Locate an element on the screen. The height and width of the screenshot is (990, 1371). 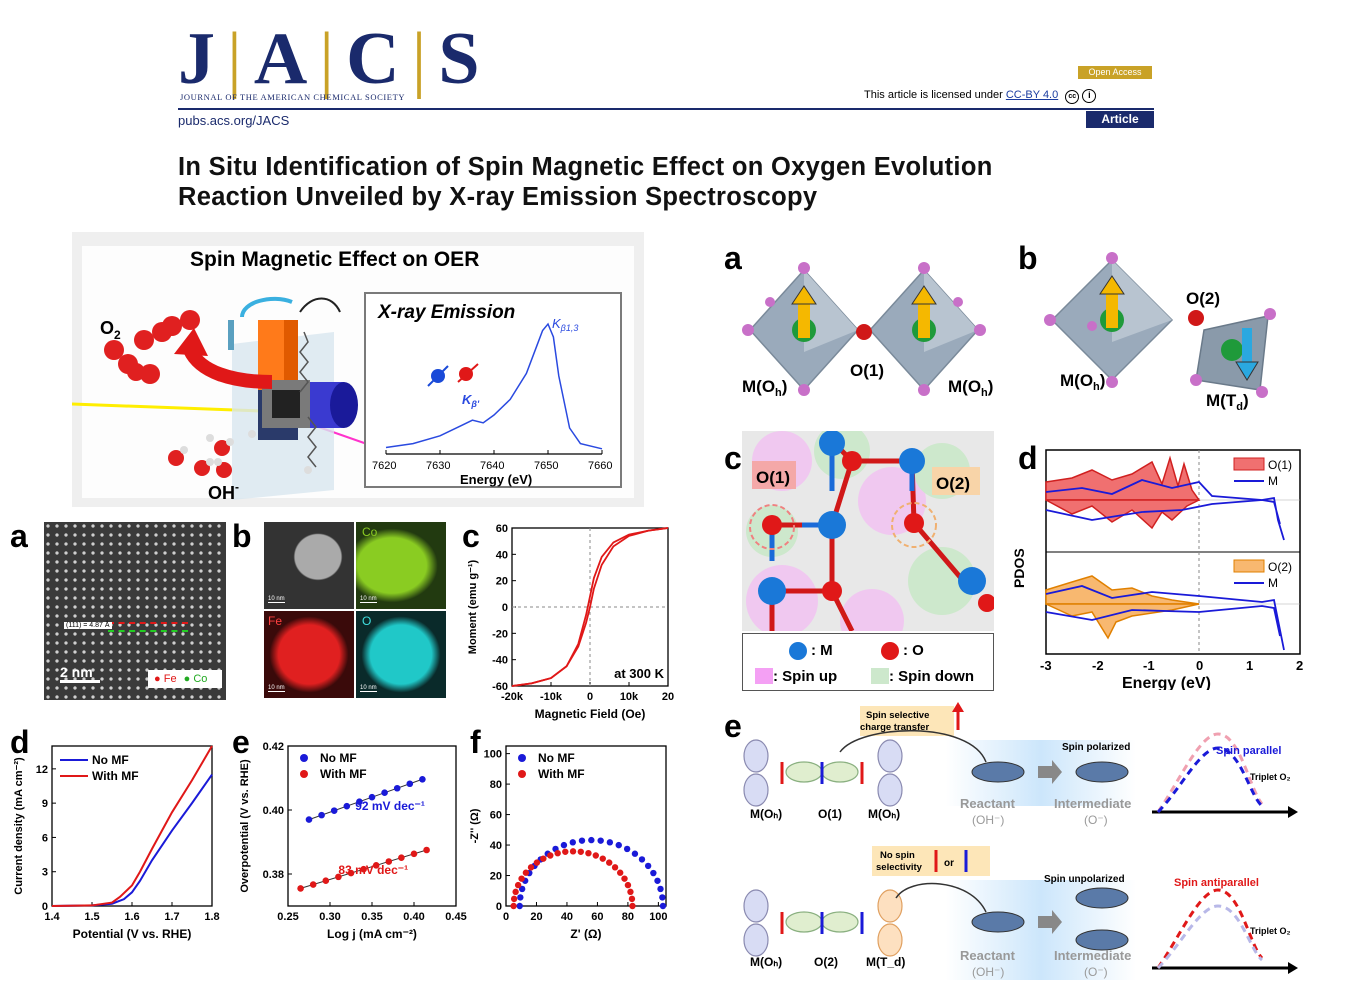
eds-maps: Co Fe O 10 nm 10 nm 10 nm 10 nm is located at coordinates (355, 610).